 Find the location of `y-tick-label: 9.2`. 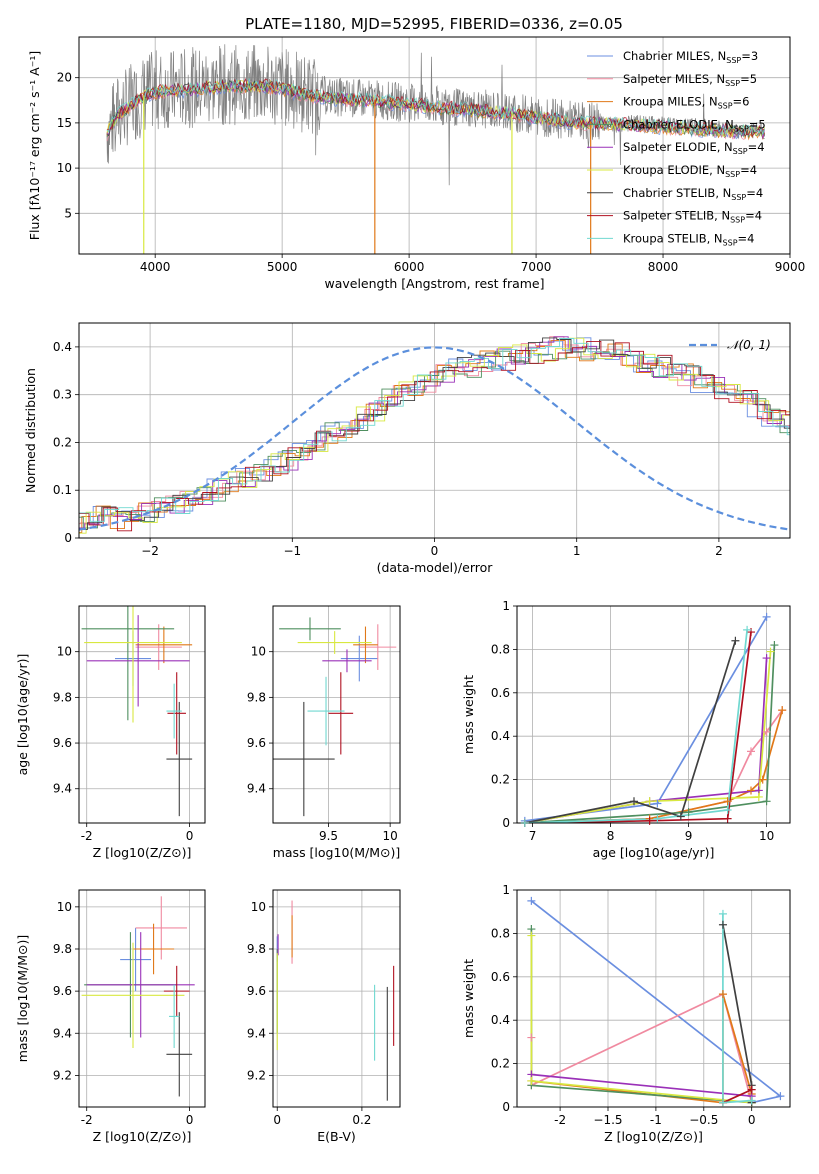

y-tick-label: 9.2 is located at coordinates (256, 1075).